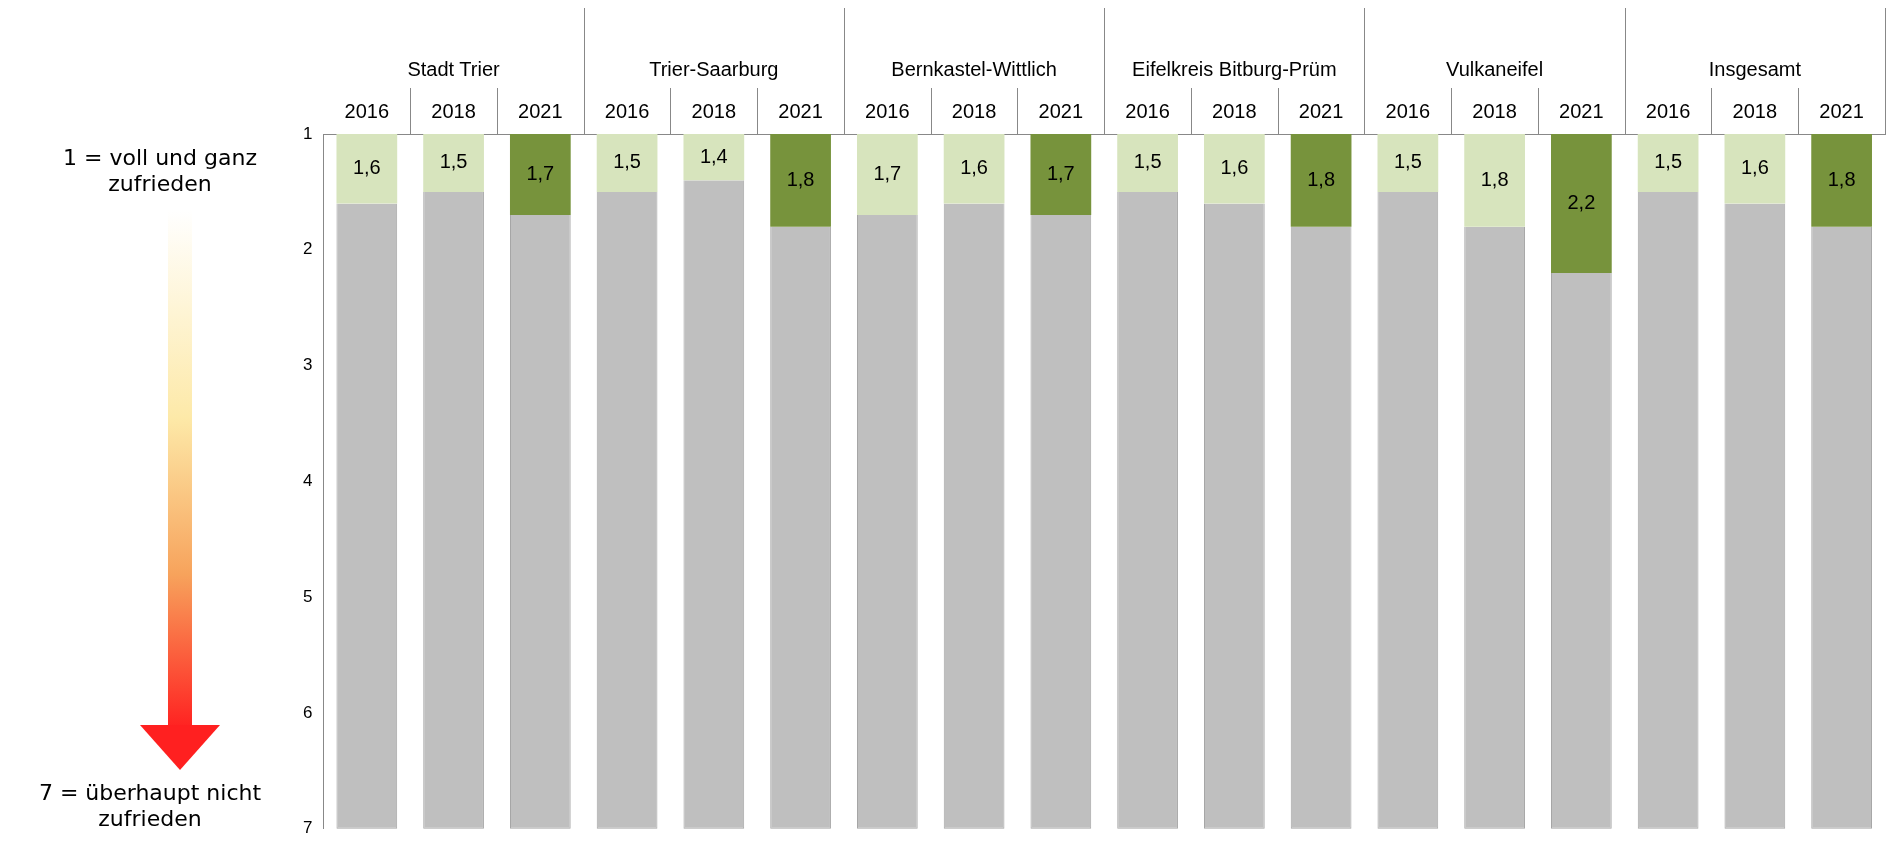  Describe the element at coordinates (307, 249) in the screenshot. I see `y-tick-label: 2` at that location.